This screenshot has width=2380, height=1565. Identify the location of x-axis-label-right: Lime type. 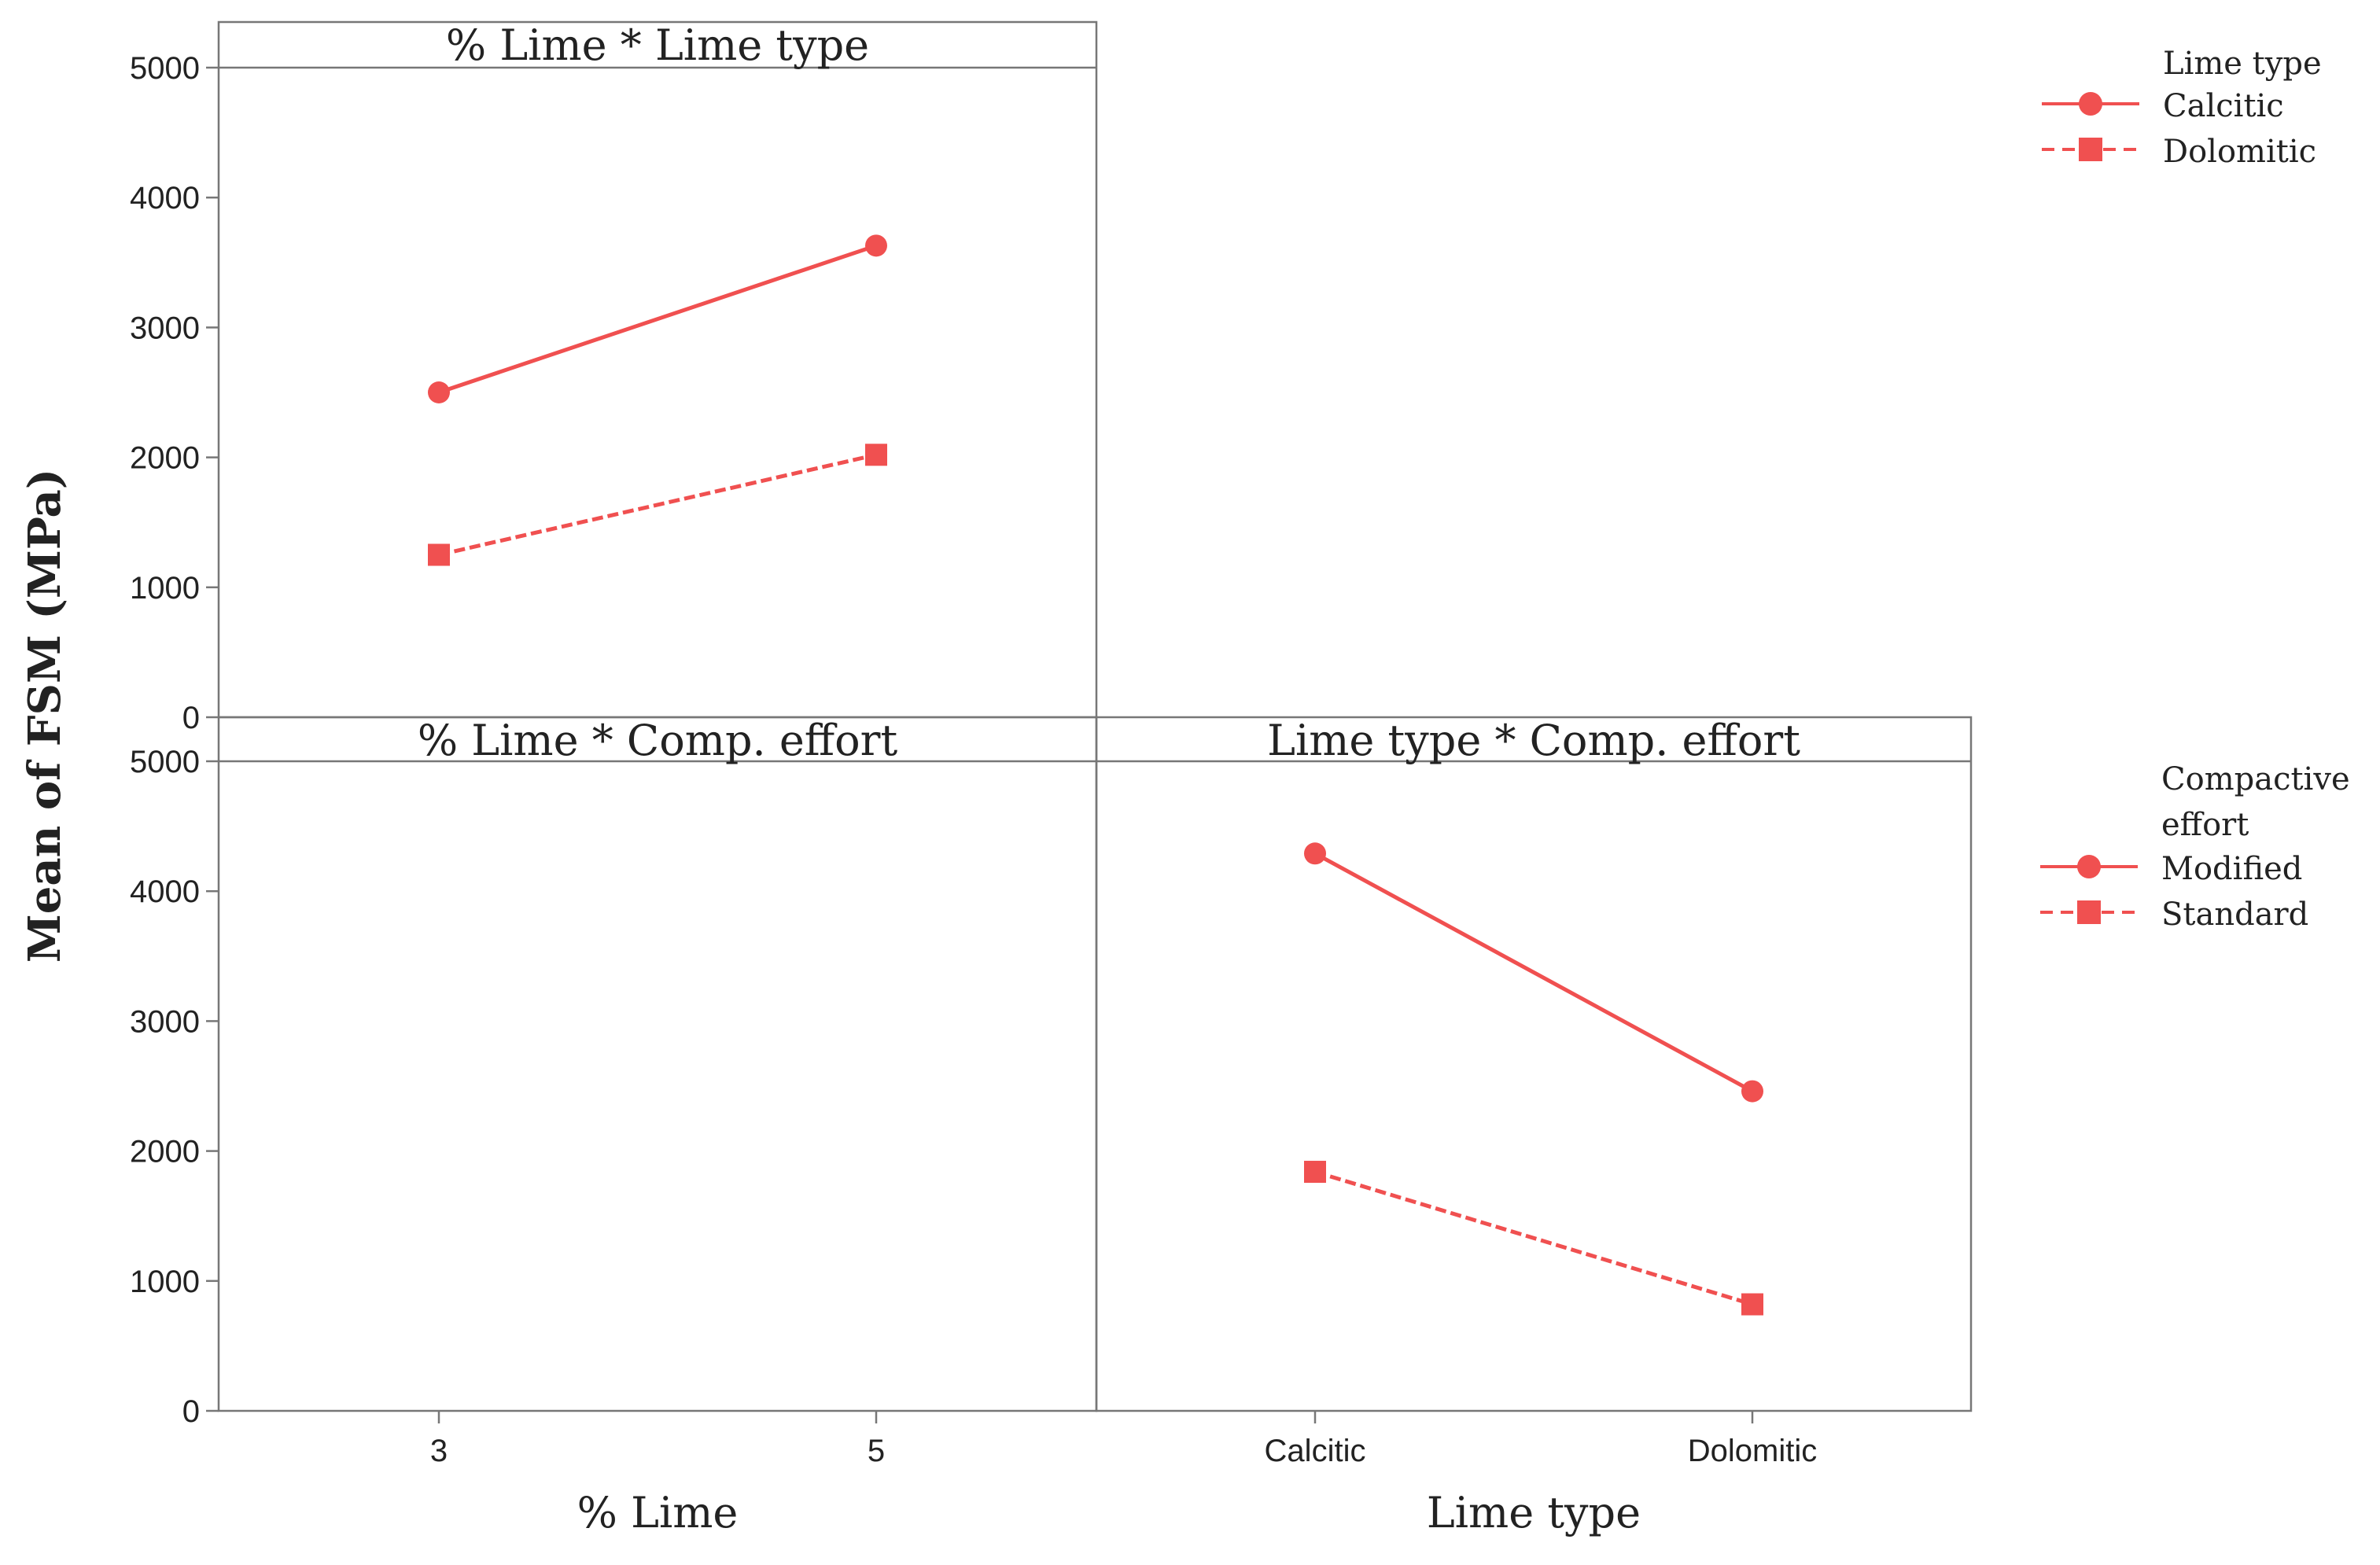
(1534, 1513).